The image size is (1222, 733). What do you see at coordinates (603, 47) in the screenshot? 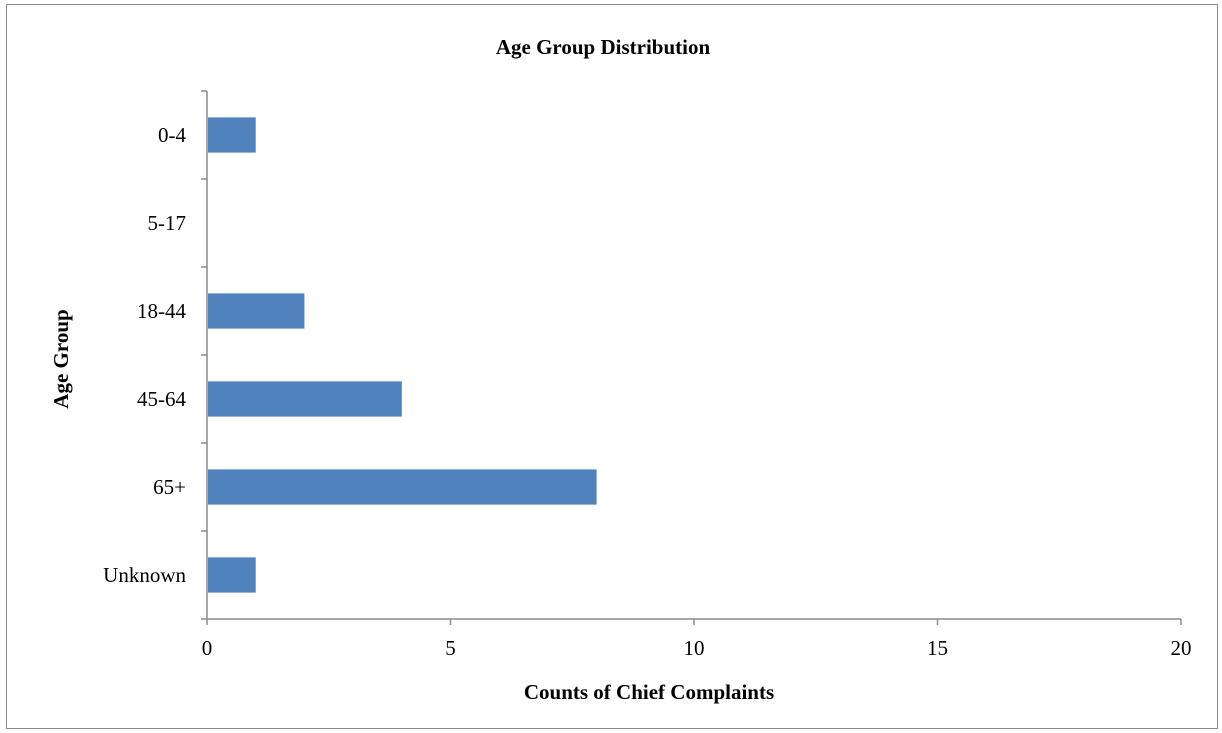
I see `chart-title: Age Group Distribution` at bounding box center [603, 47].